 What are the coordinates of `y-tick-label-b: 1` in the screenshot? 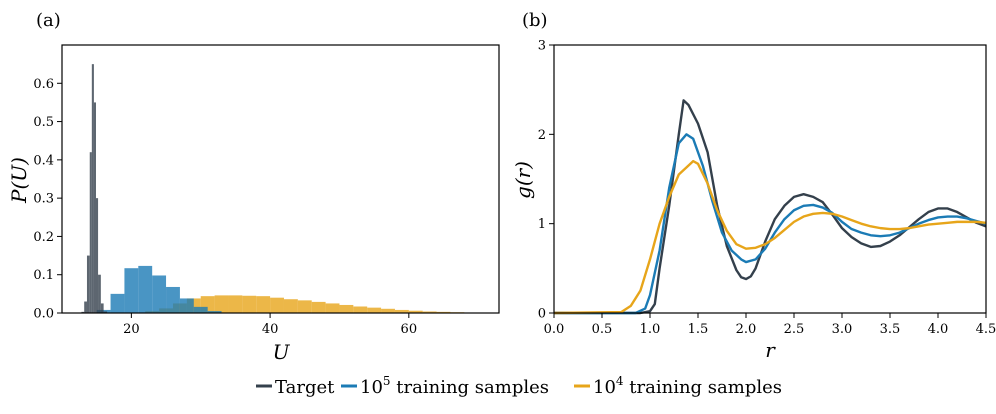 It's located at (542, 224).